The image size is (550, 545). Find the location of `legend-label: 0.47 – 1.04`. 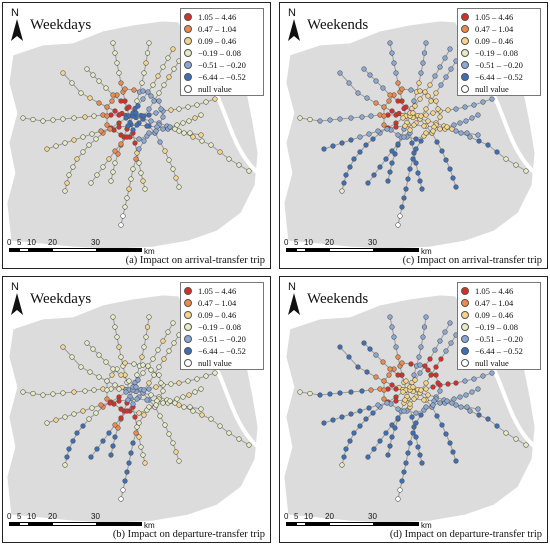

legend-label: 0.47 – 1.04 is located at coordinates (217, 303).